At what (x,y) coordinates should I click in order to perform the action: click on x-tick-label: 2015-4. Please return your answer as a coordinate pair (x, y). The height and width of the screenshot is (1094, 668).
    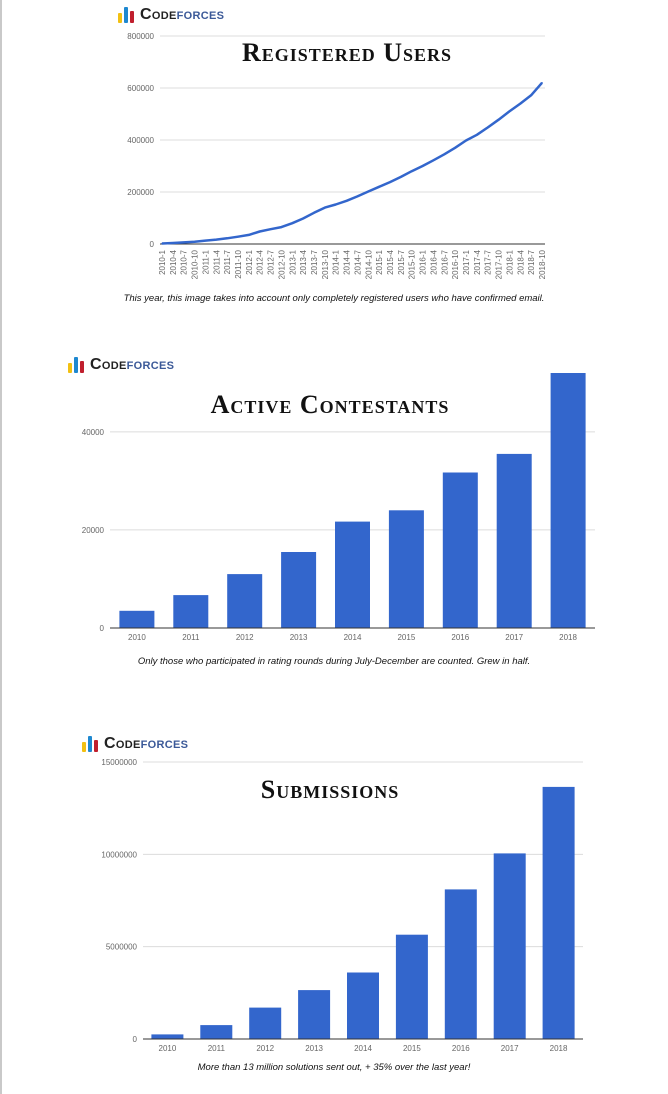
    Looking at the image, I should click on (390, 261).